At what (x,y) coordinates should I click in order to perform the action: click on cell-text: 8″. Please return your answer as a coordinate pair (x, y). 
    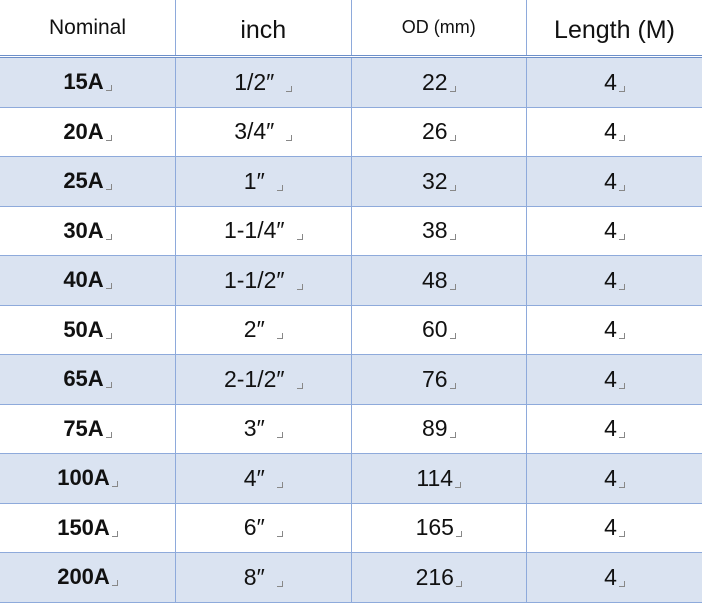
    Looking at the image, I should click on (254, 577).